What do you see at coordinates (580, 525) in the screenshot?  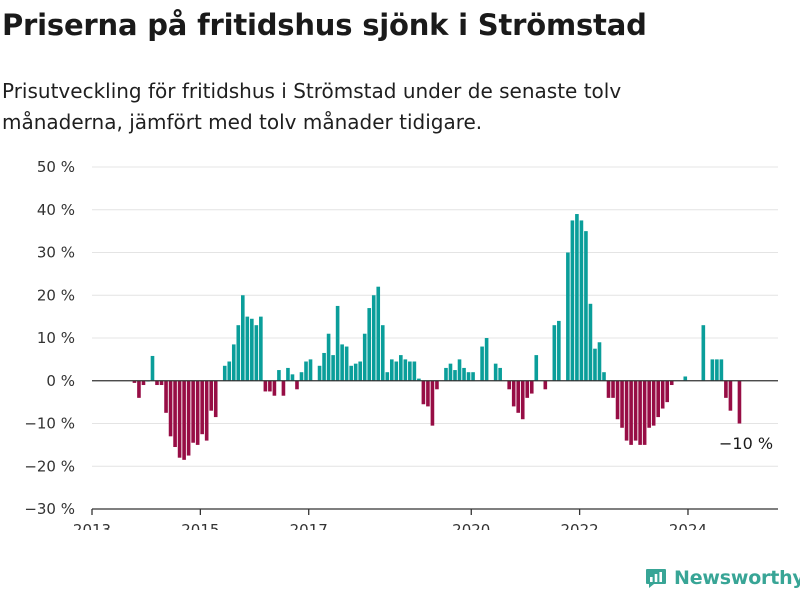 I see `x-tick-label: 2022` at bounding box center [580, 525].